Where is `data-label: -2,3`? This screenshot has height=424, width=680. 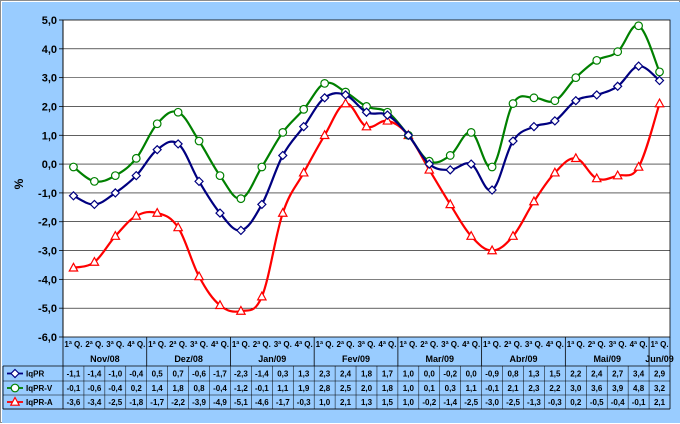 data-label: -2,3 is located at coordinates (241, 374).